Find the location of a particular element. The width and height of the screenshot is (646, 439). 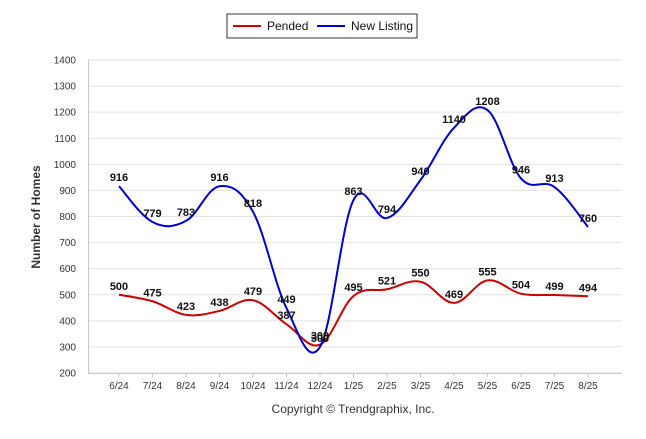

data-label-pended: 555 is located at coordinates (487, 272).